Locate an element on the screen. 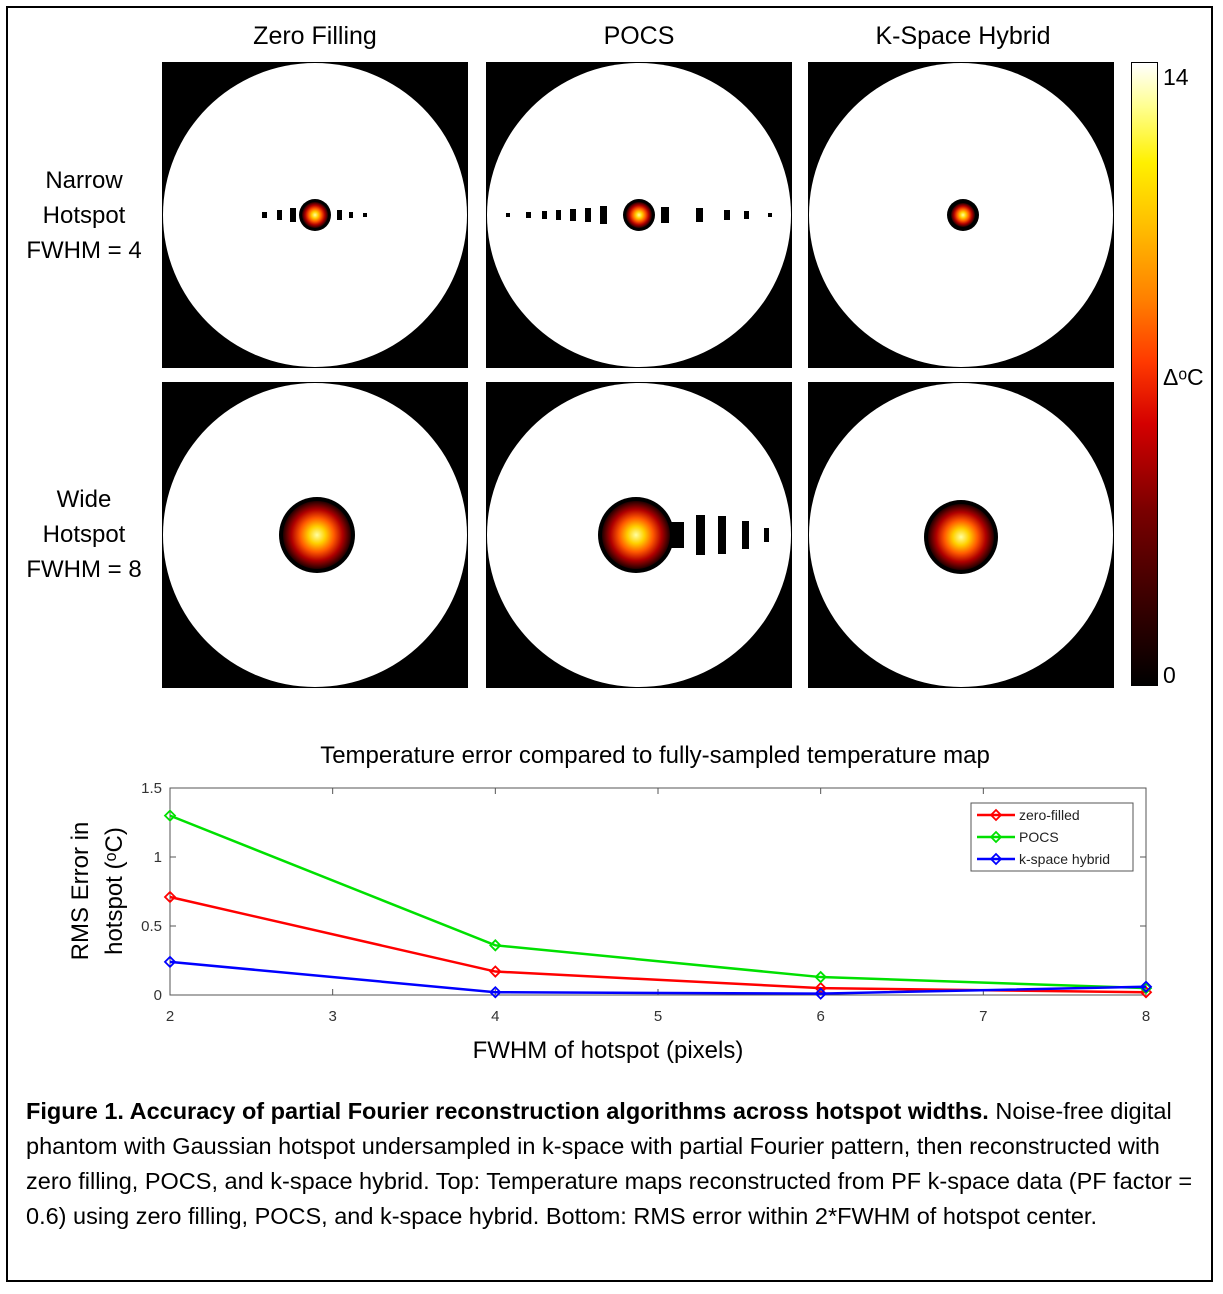  x-tick-label: 5 is located at coordinates (658, 1016).